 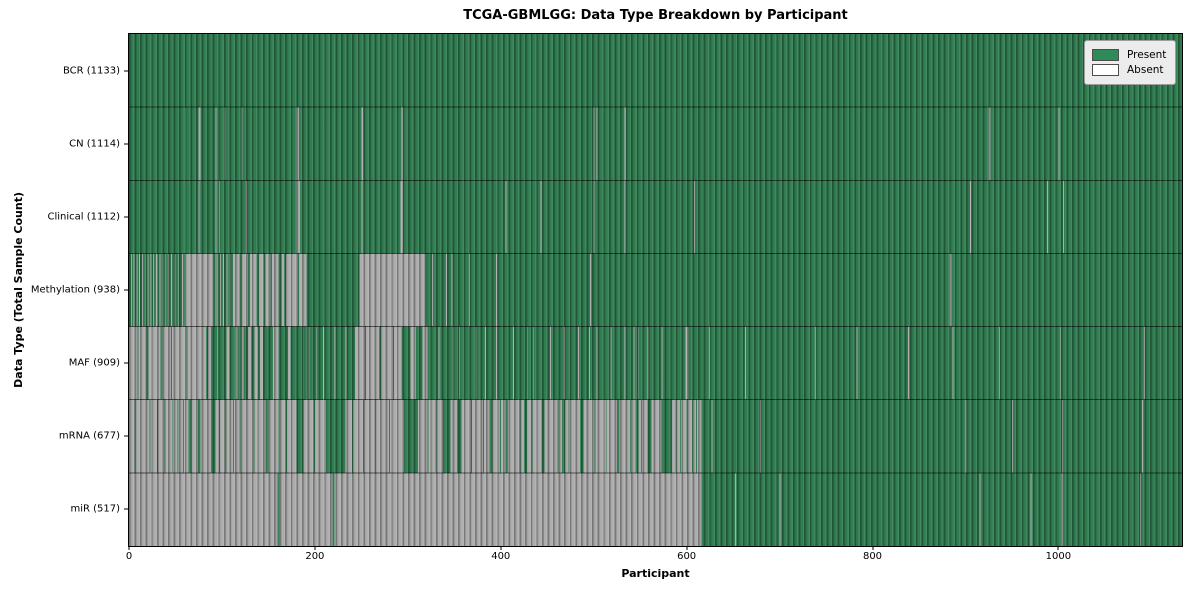 I want to click on legend-label-absent: Absent, so click(x=1145, y=70).